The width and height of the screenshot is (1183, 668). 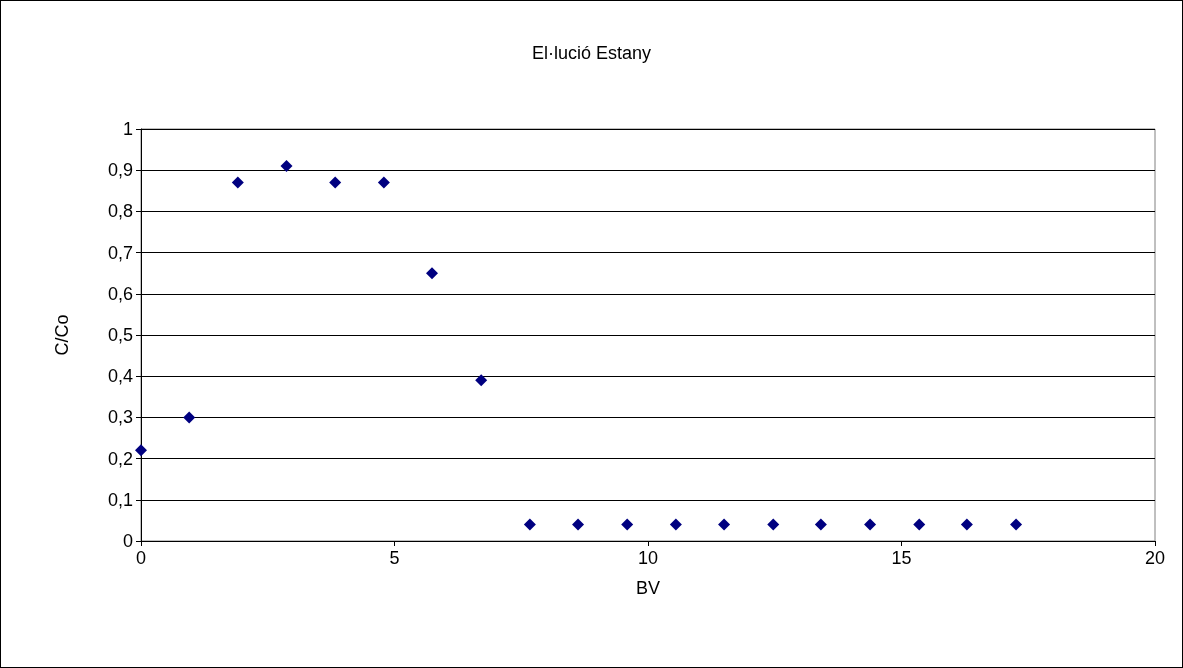 What do you see at coordinates (120, 458) in the screenshot?
I see `y-tick-label: 0,2` at bounding box center [120, 458].